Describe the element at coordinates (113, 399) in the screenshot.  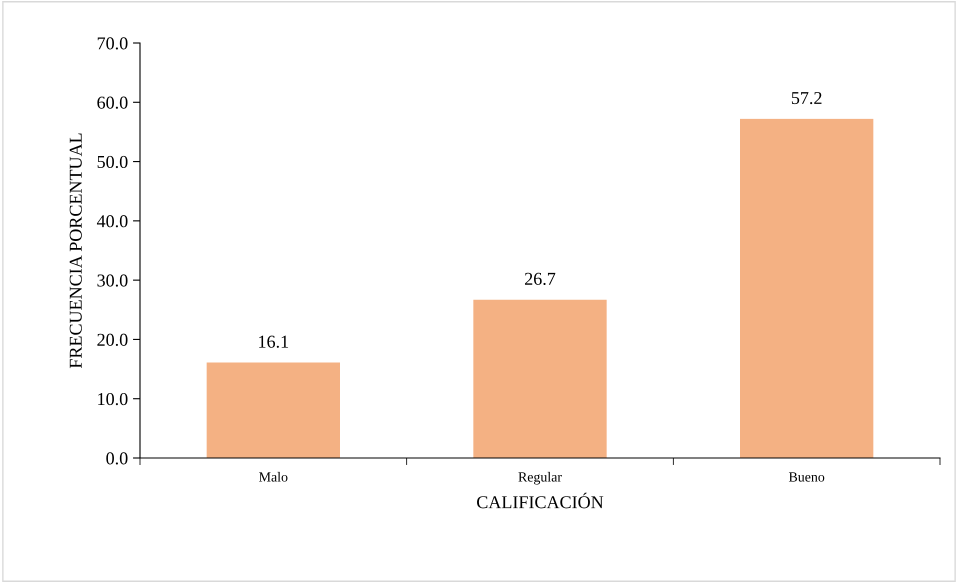
I see `y-tick-label: 10.0` at that location.